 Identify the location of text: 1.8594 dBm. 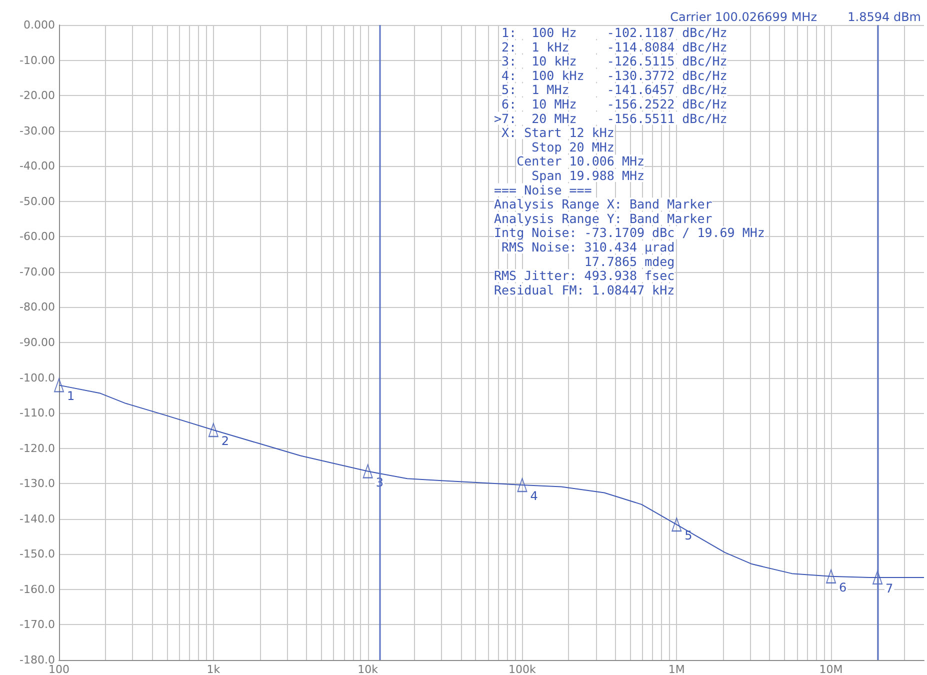
(884, 17).